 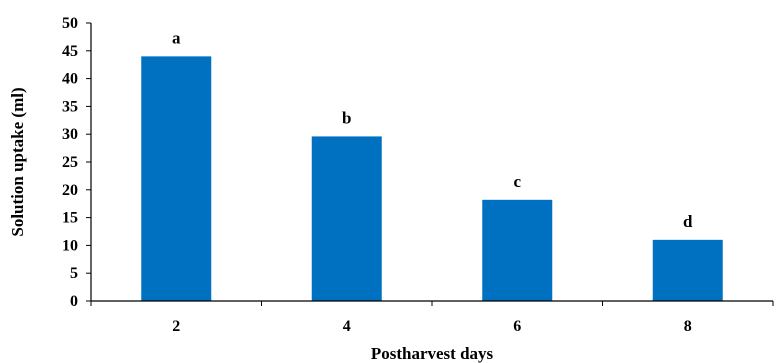 I want to click on y-tick-label: 45, so click(x=70, y=51).